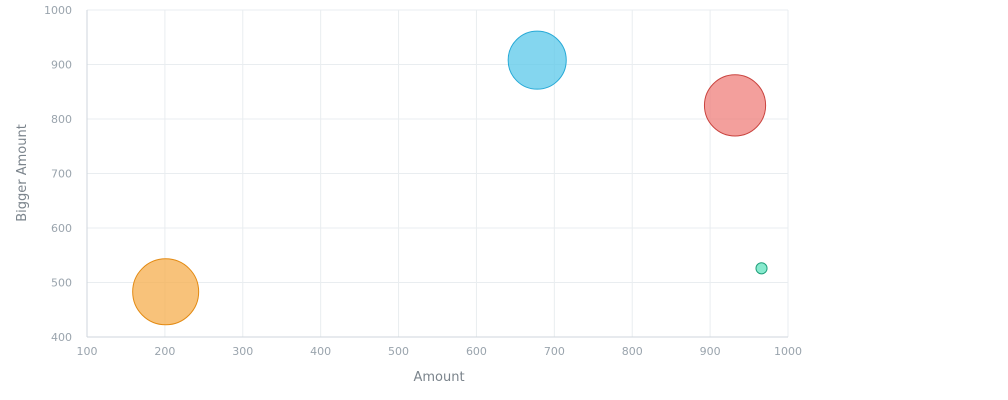  I want to click on y-tick-label: 500, so click(61, 283).